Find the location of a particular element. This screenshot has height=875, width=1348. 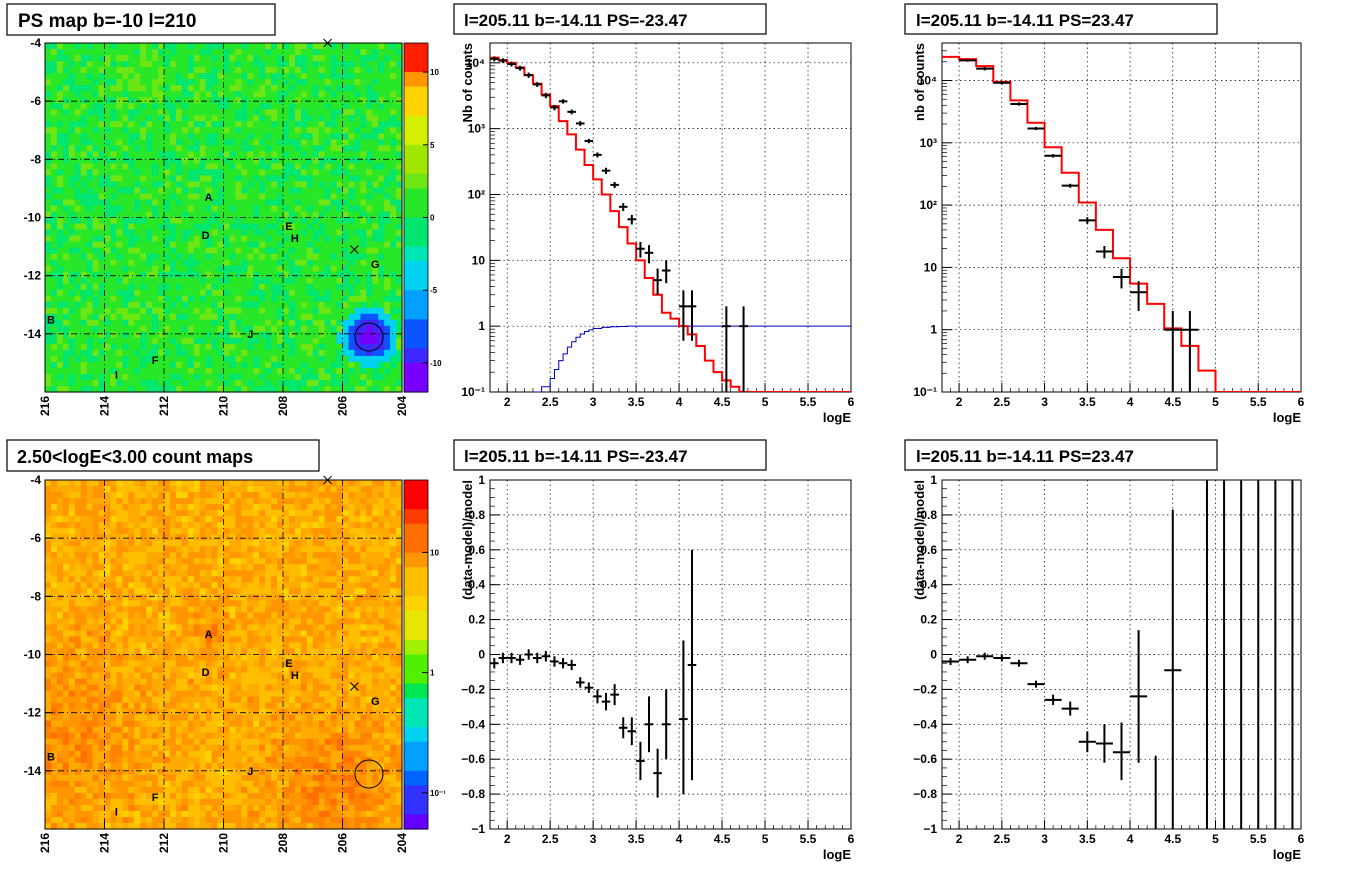

x-tick-label: 3.5 is located at coordinates (636, 839).